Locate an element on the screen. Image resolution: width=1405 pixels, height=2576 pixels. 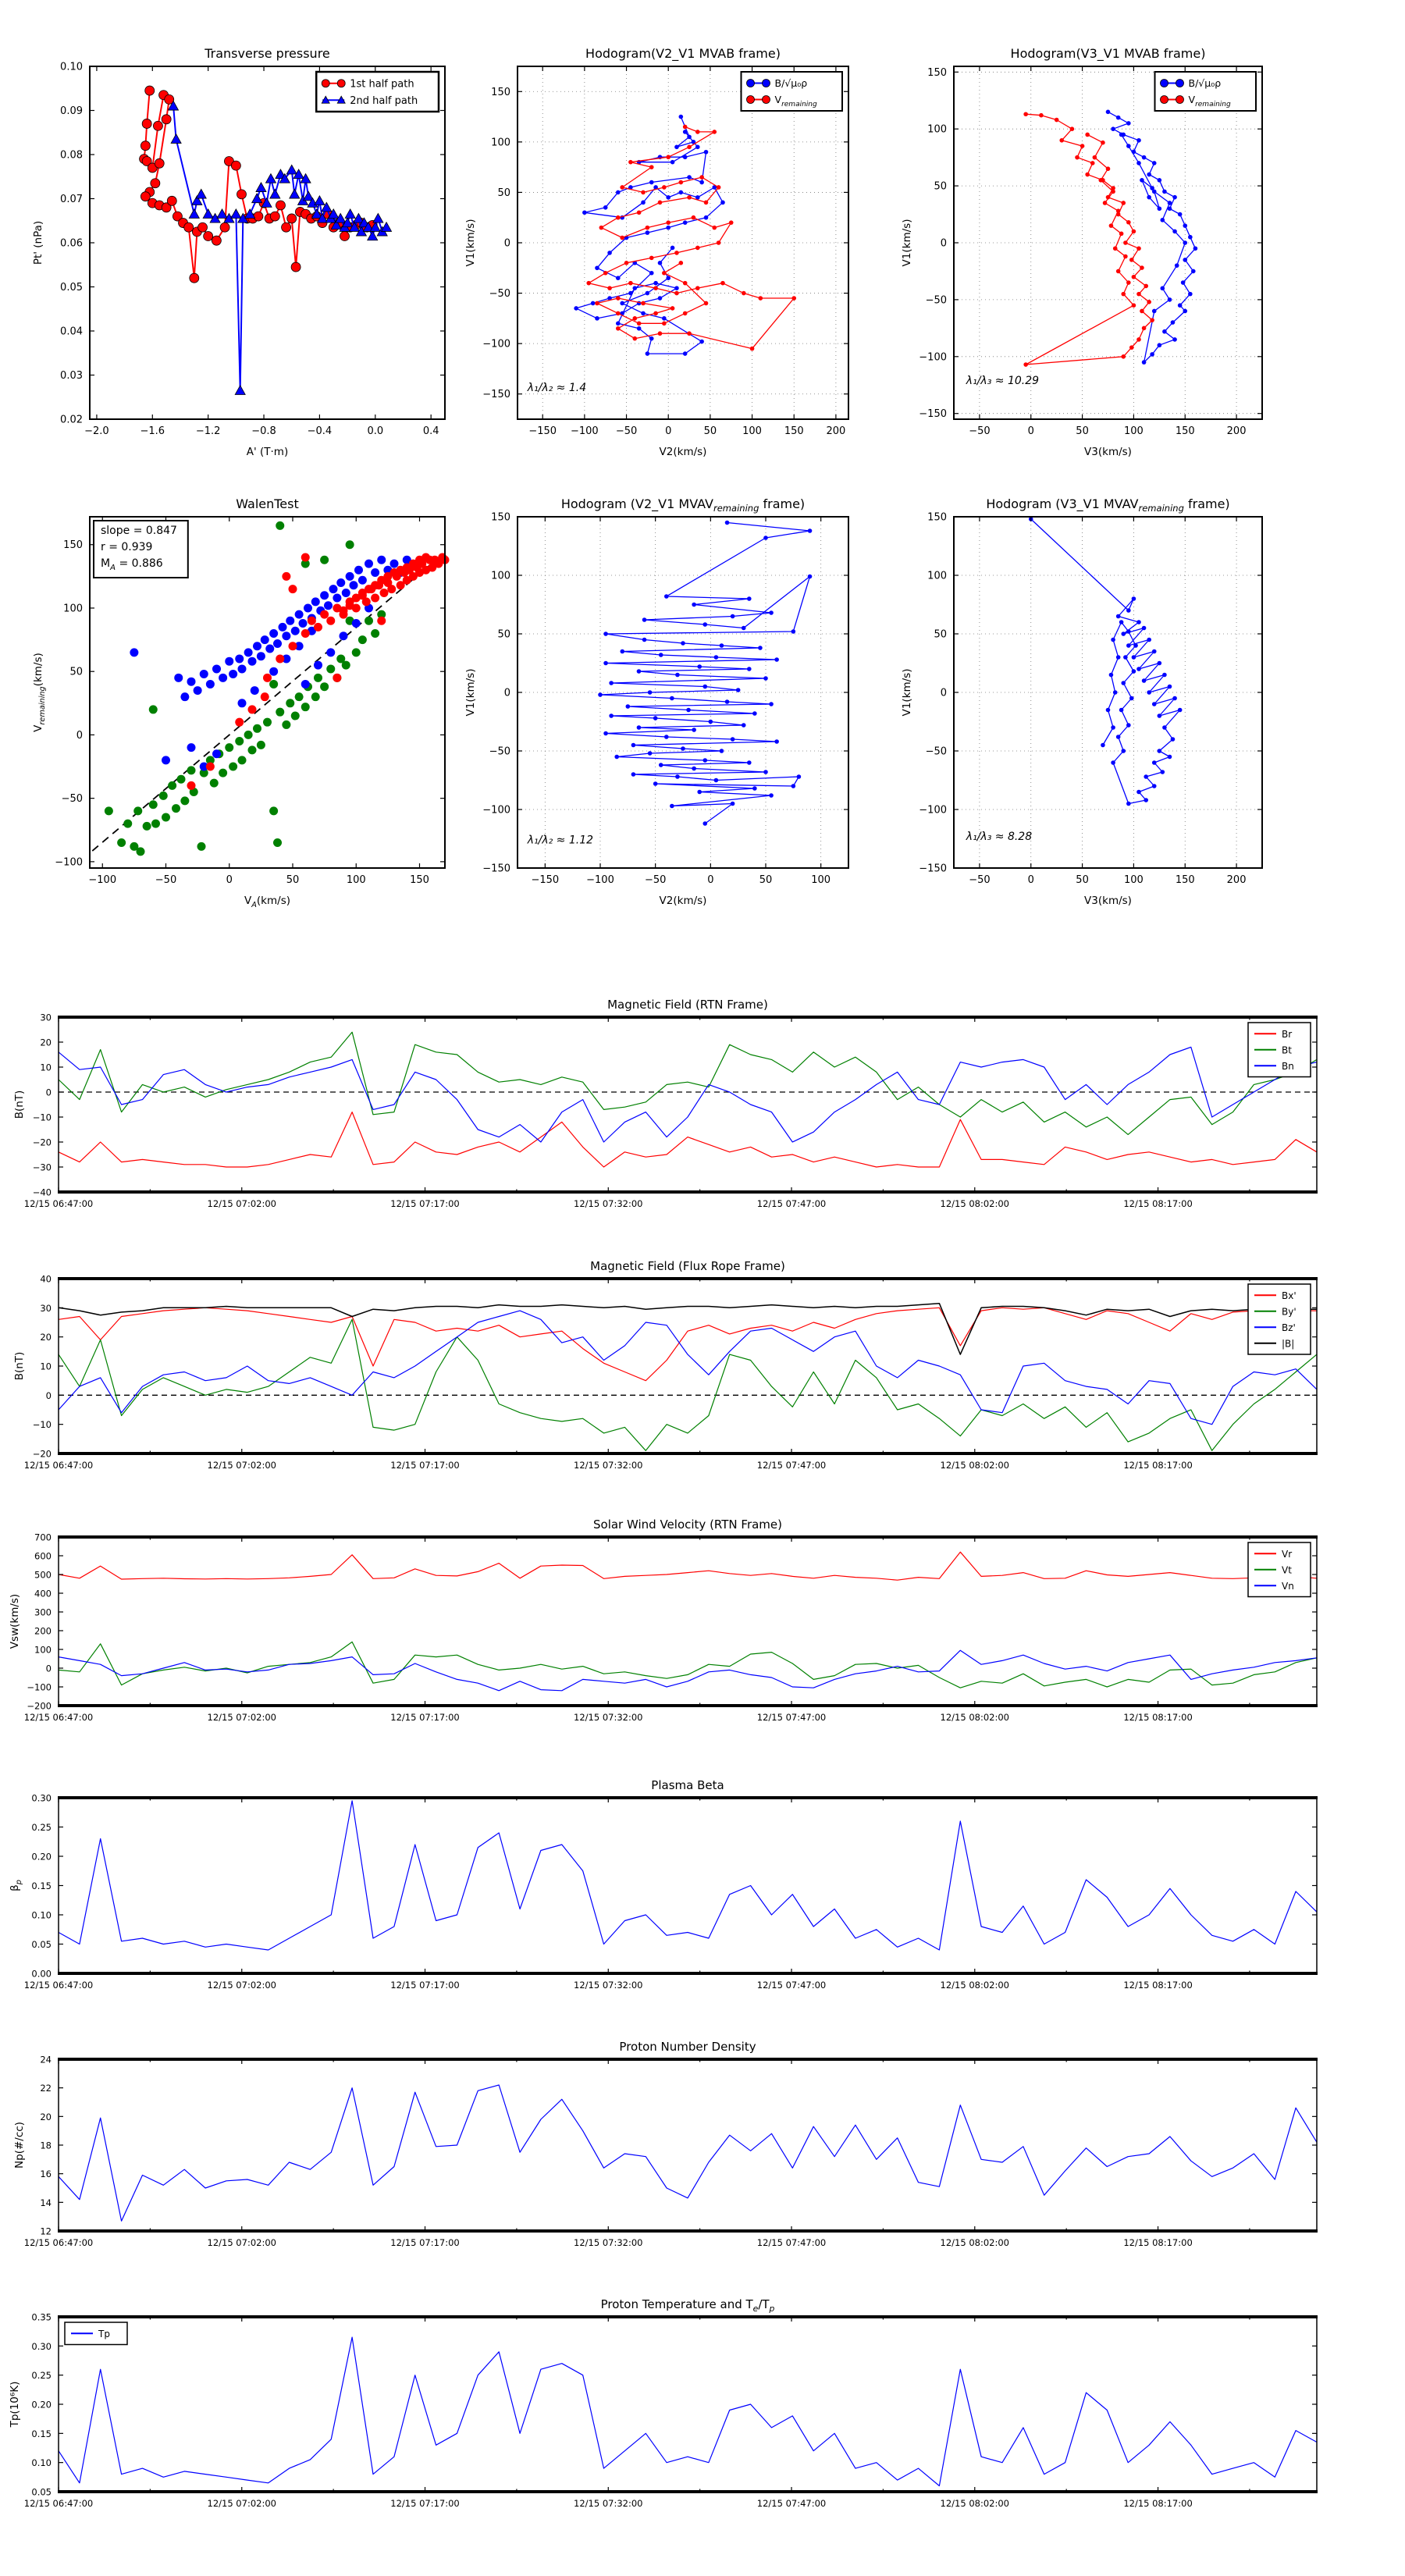
svg-text: slope = 0.847 is located at coordinates (139, 531).